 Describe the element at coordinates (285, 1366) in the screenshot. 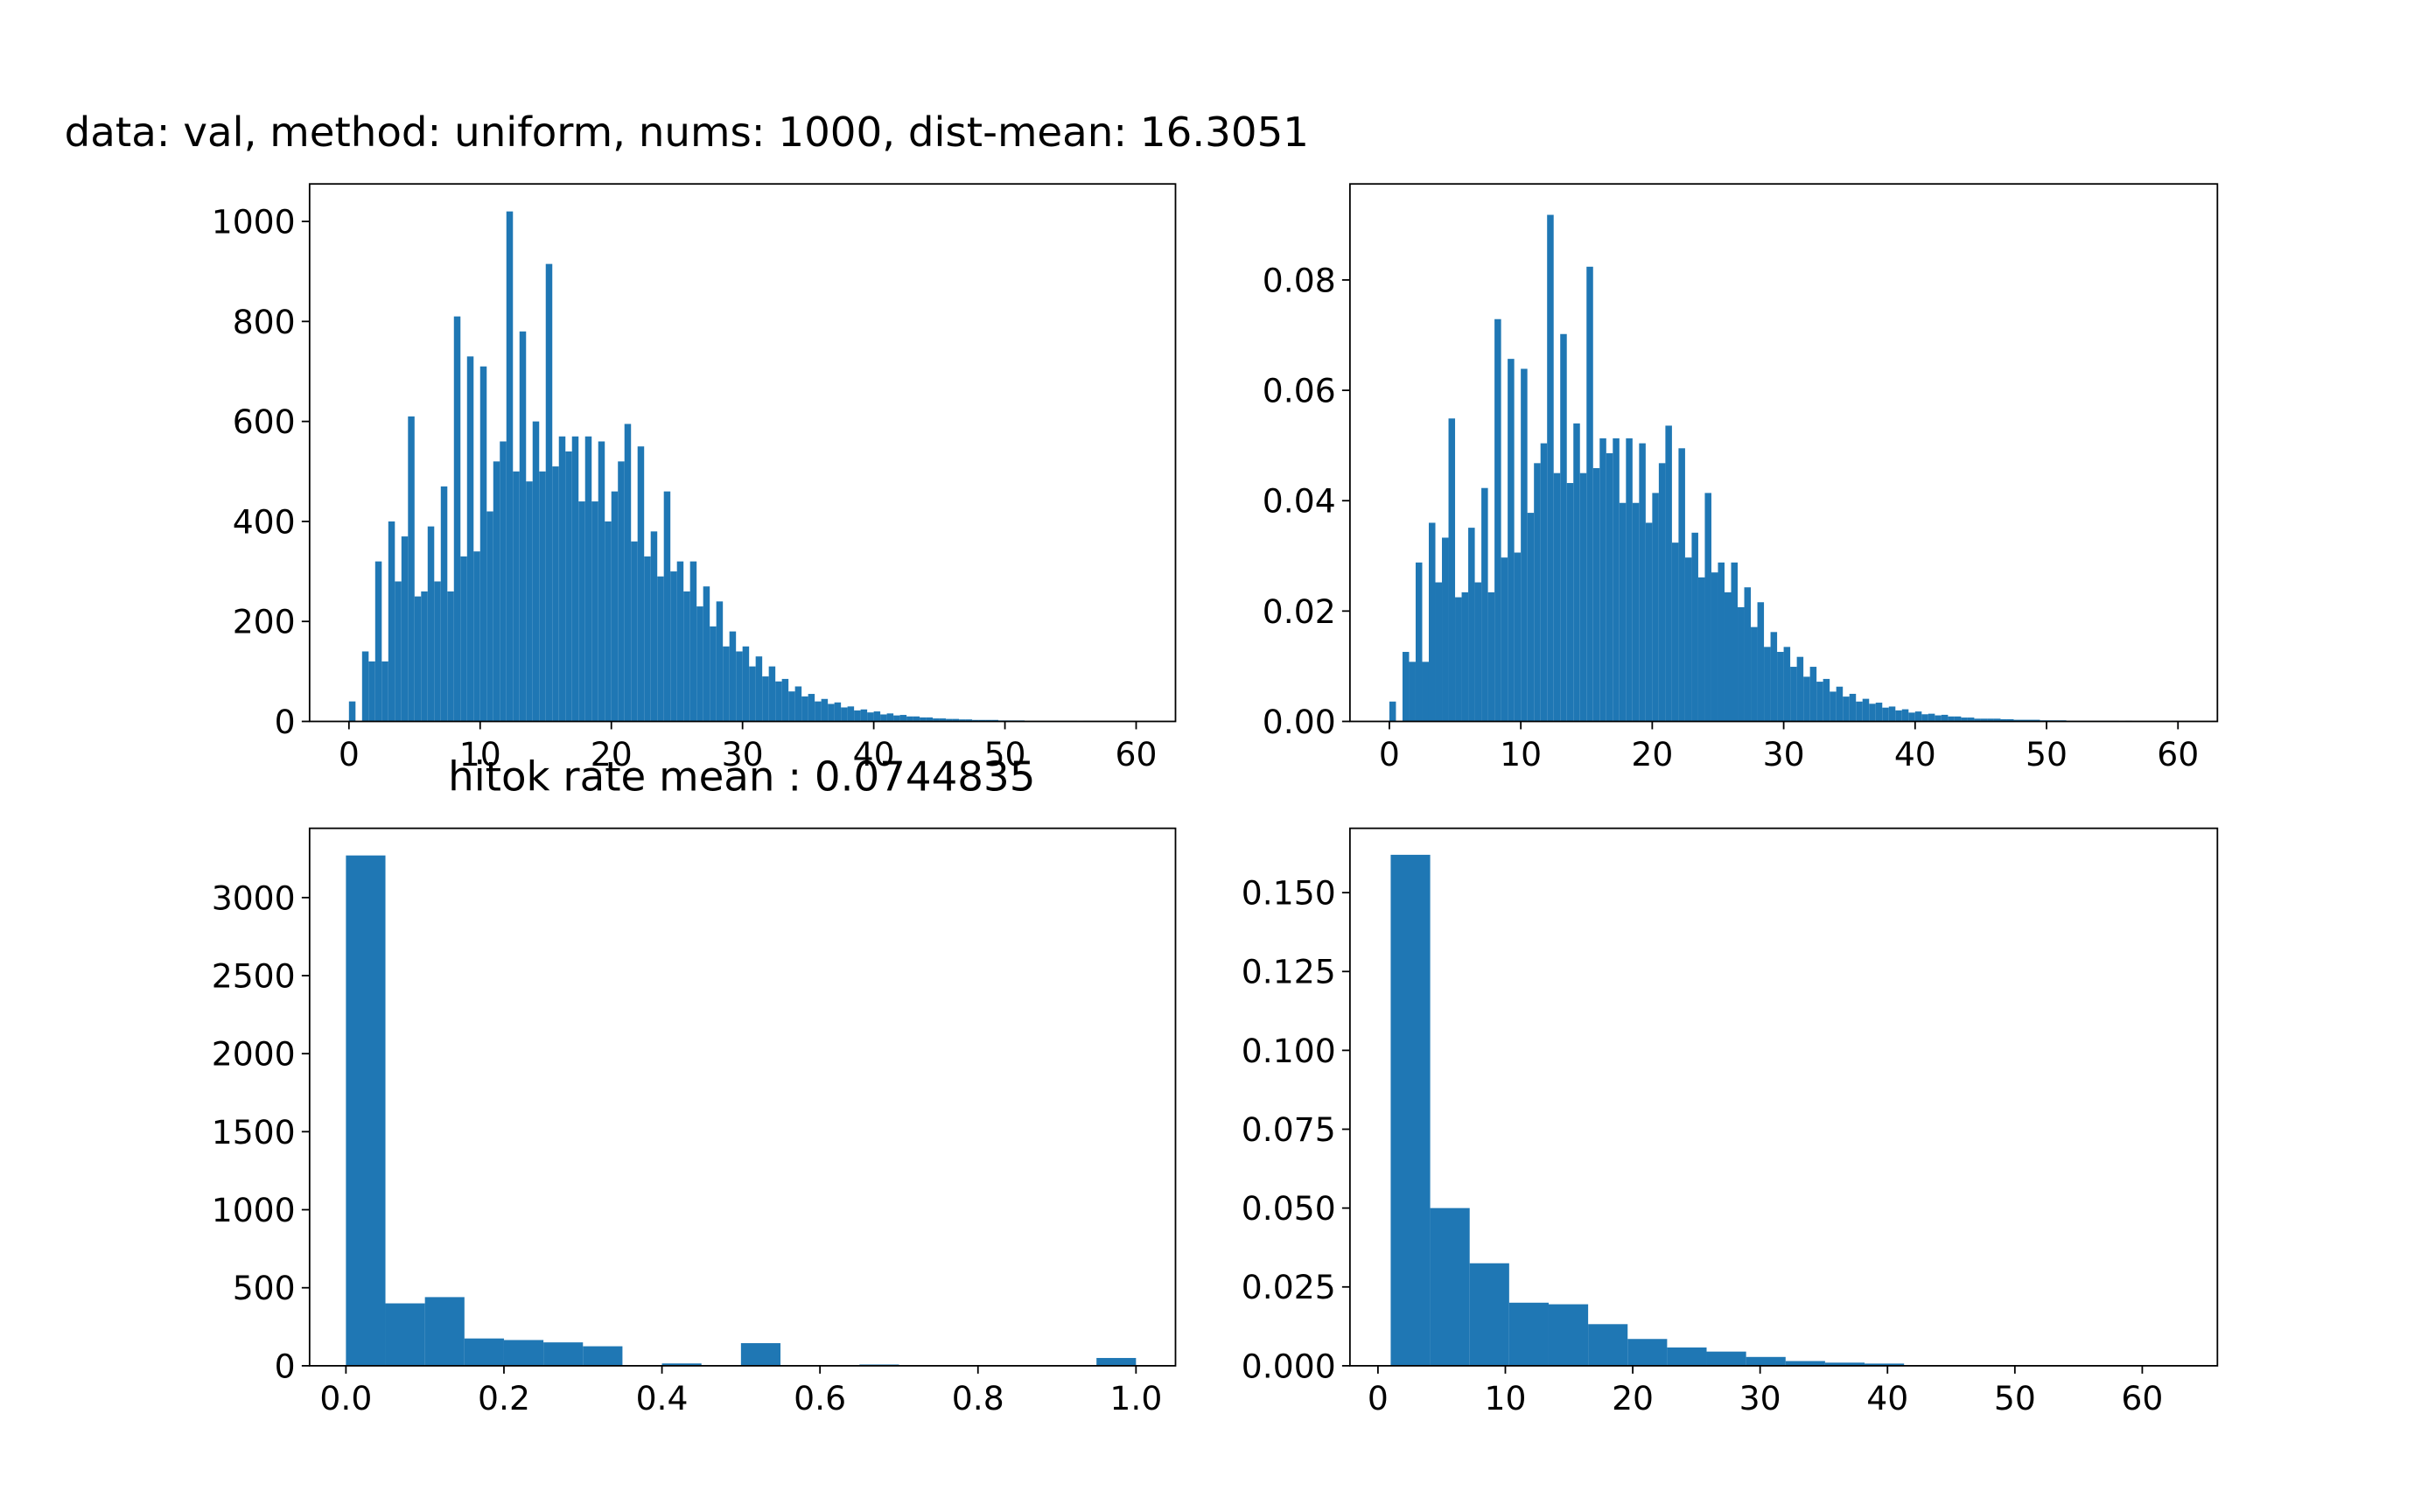

I see `y-tick-label: 0` at that location.